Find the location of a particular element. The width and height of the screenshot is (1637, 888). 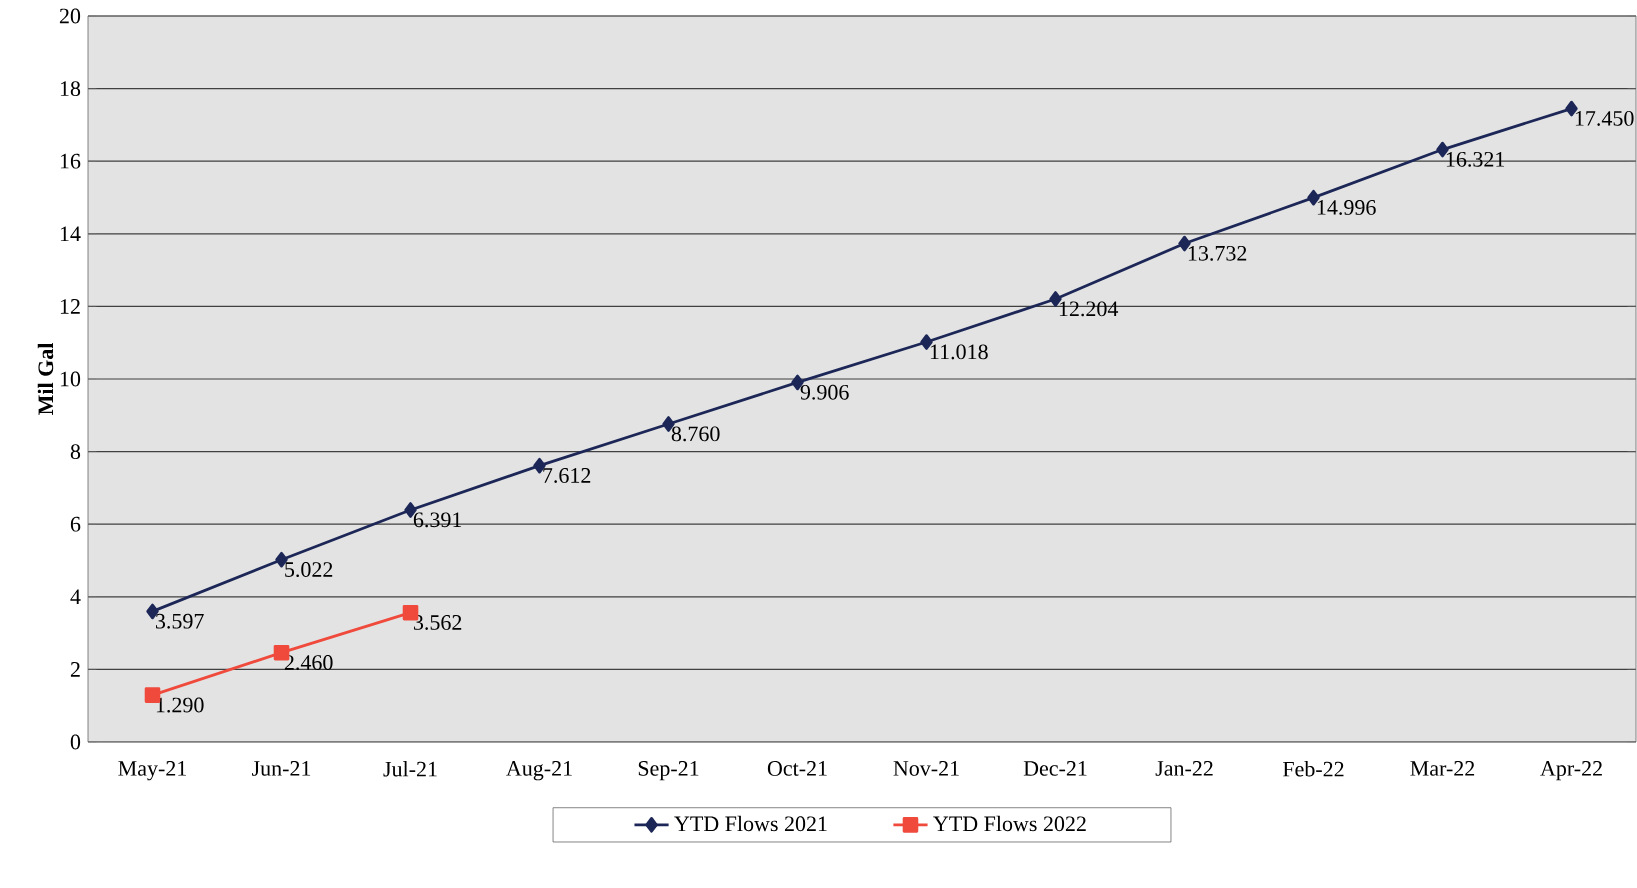

y-tick-label: 16 is located at coordinates (70, 161).